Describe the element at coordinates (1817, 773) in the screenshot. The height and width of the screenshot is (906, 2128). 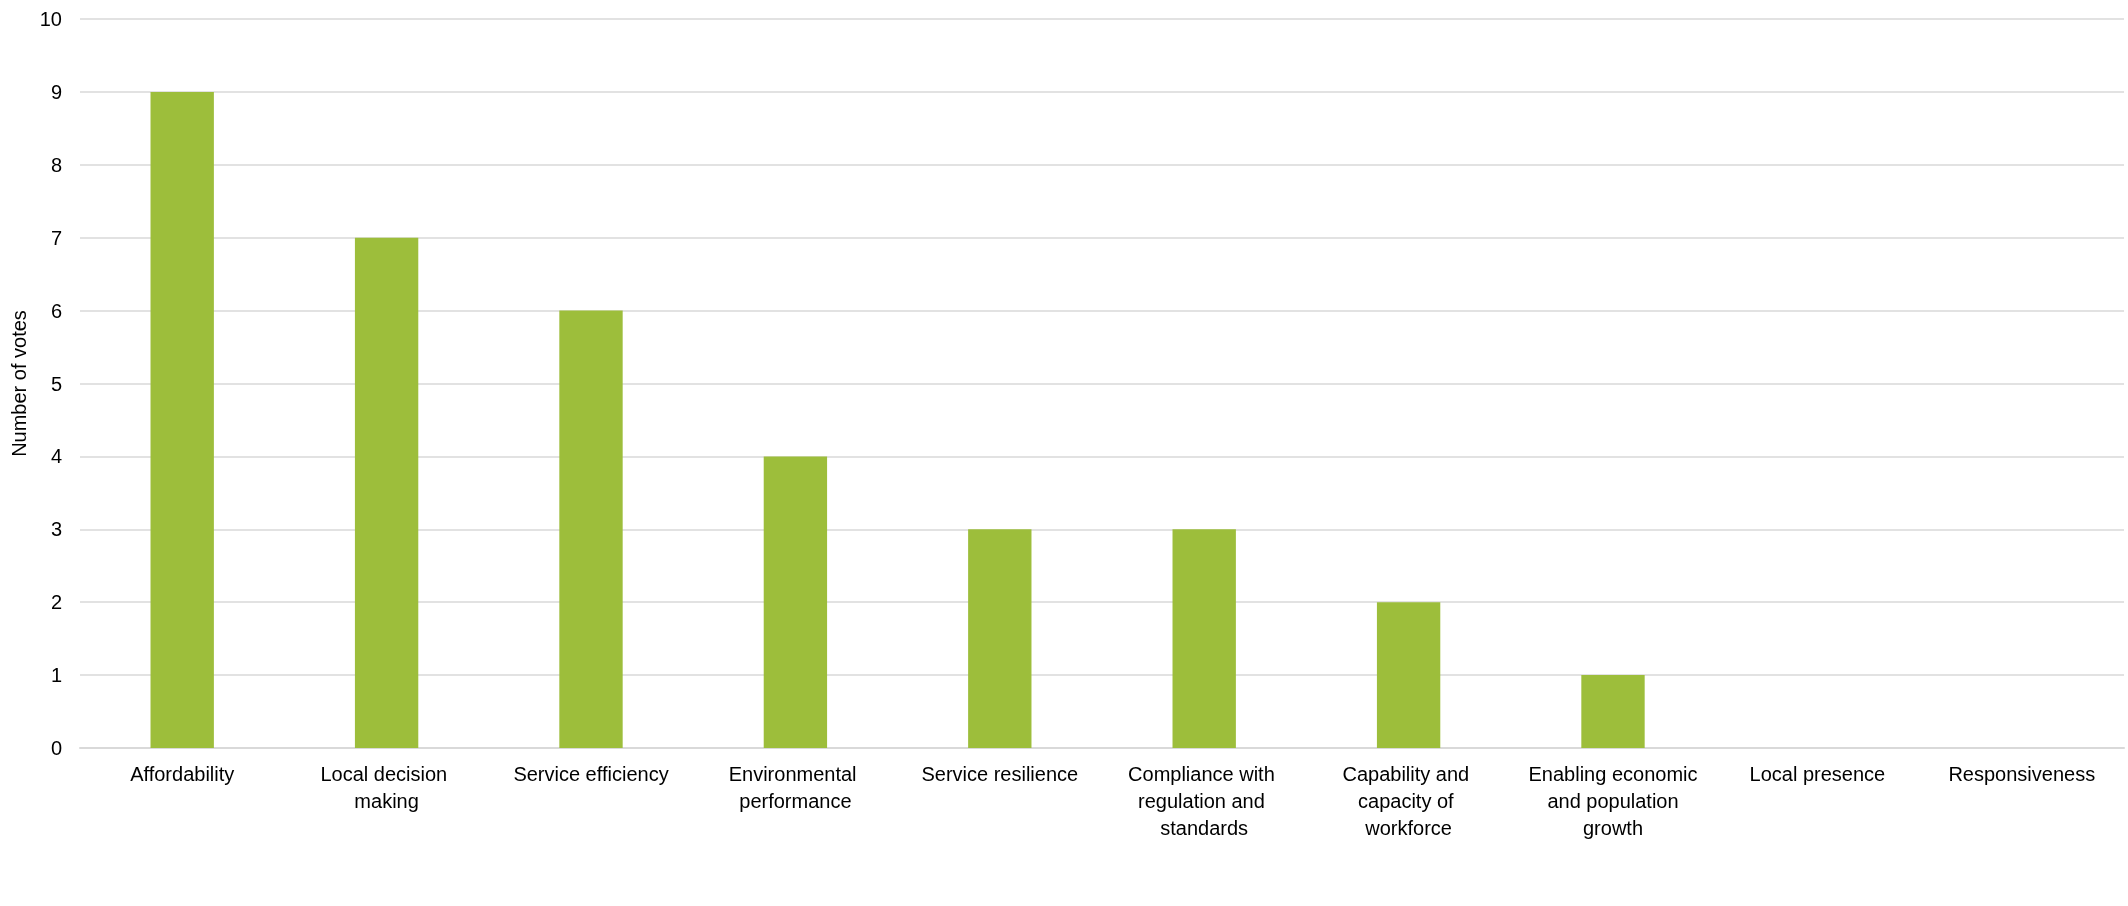
I see `x-tick-label: Local presence` at that location.